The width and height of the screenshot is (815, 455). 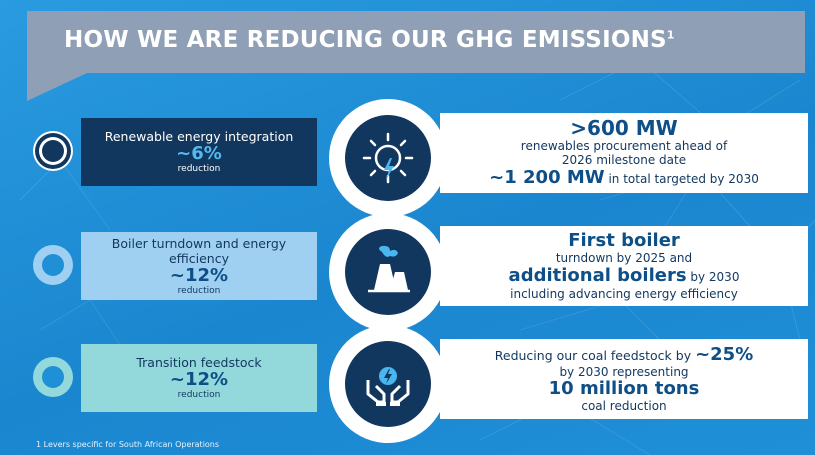 I want to click on row-3-line4: coal reduction, so click(x=624, y=406).